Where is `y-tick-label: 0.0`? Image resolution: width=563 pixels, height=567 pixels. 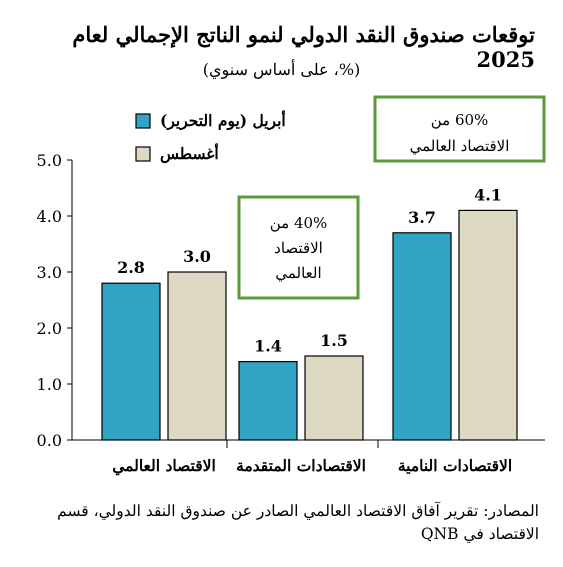
y-tick-label: 0.0 is located at coordinates (49, 440).